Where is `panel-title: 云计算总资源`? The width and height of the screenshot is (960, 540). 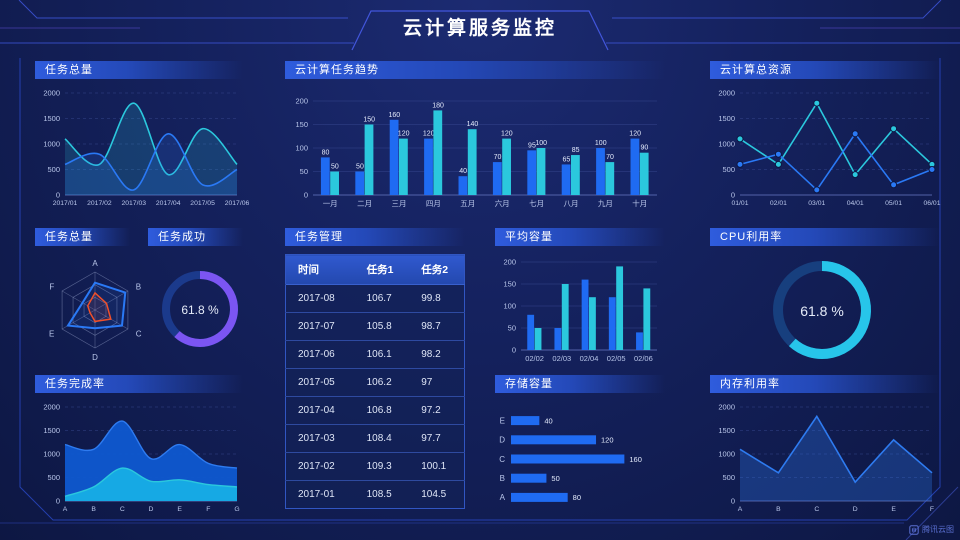
panel-title: 云计算总资源 is located at coordinates (825, 70).